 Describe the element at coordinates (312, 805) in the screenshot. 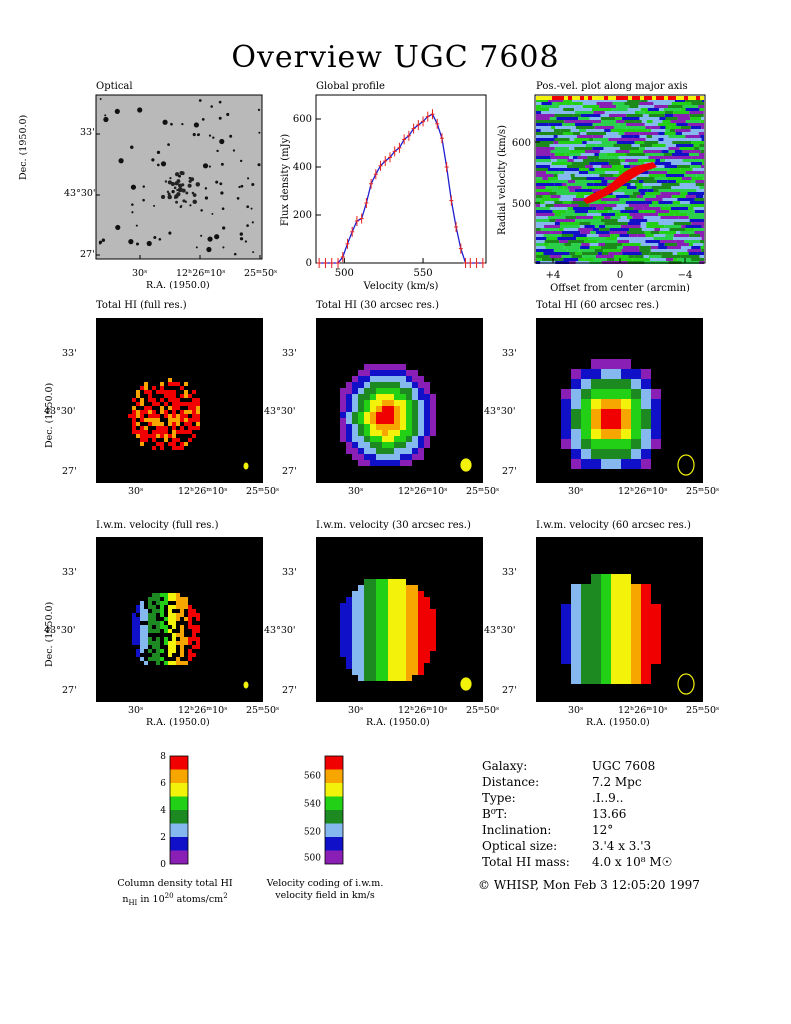

I see `colorbar-tick: 540` at that location.